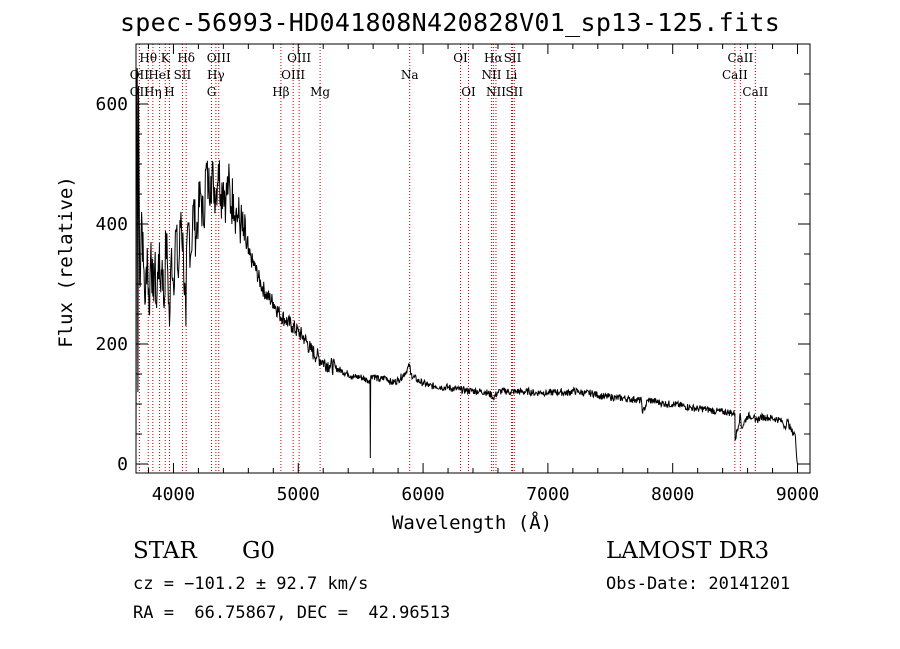 The width and height of the screenshot is (900, 649). Describe the element at coordinates (410, 75) in the screenshot. I see `marker-label: Na` at that location.